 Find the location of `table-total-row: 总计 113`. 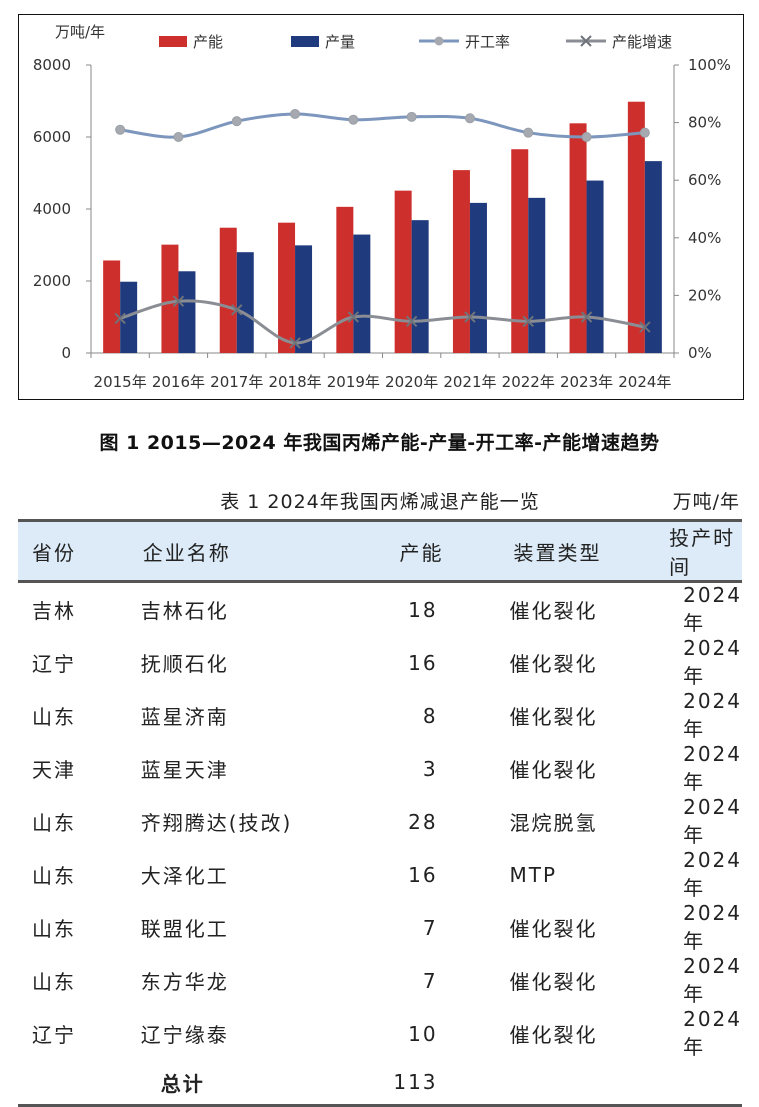

table-total-row: 总计 113 is located at coordinates (380, 1083).